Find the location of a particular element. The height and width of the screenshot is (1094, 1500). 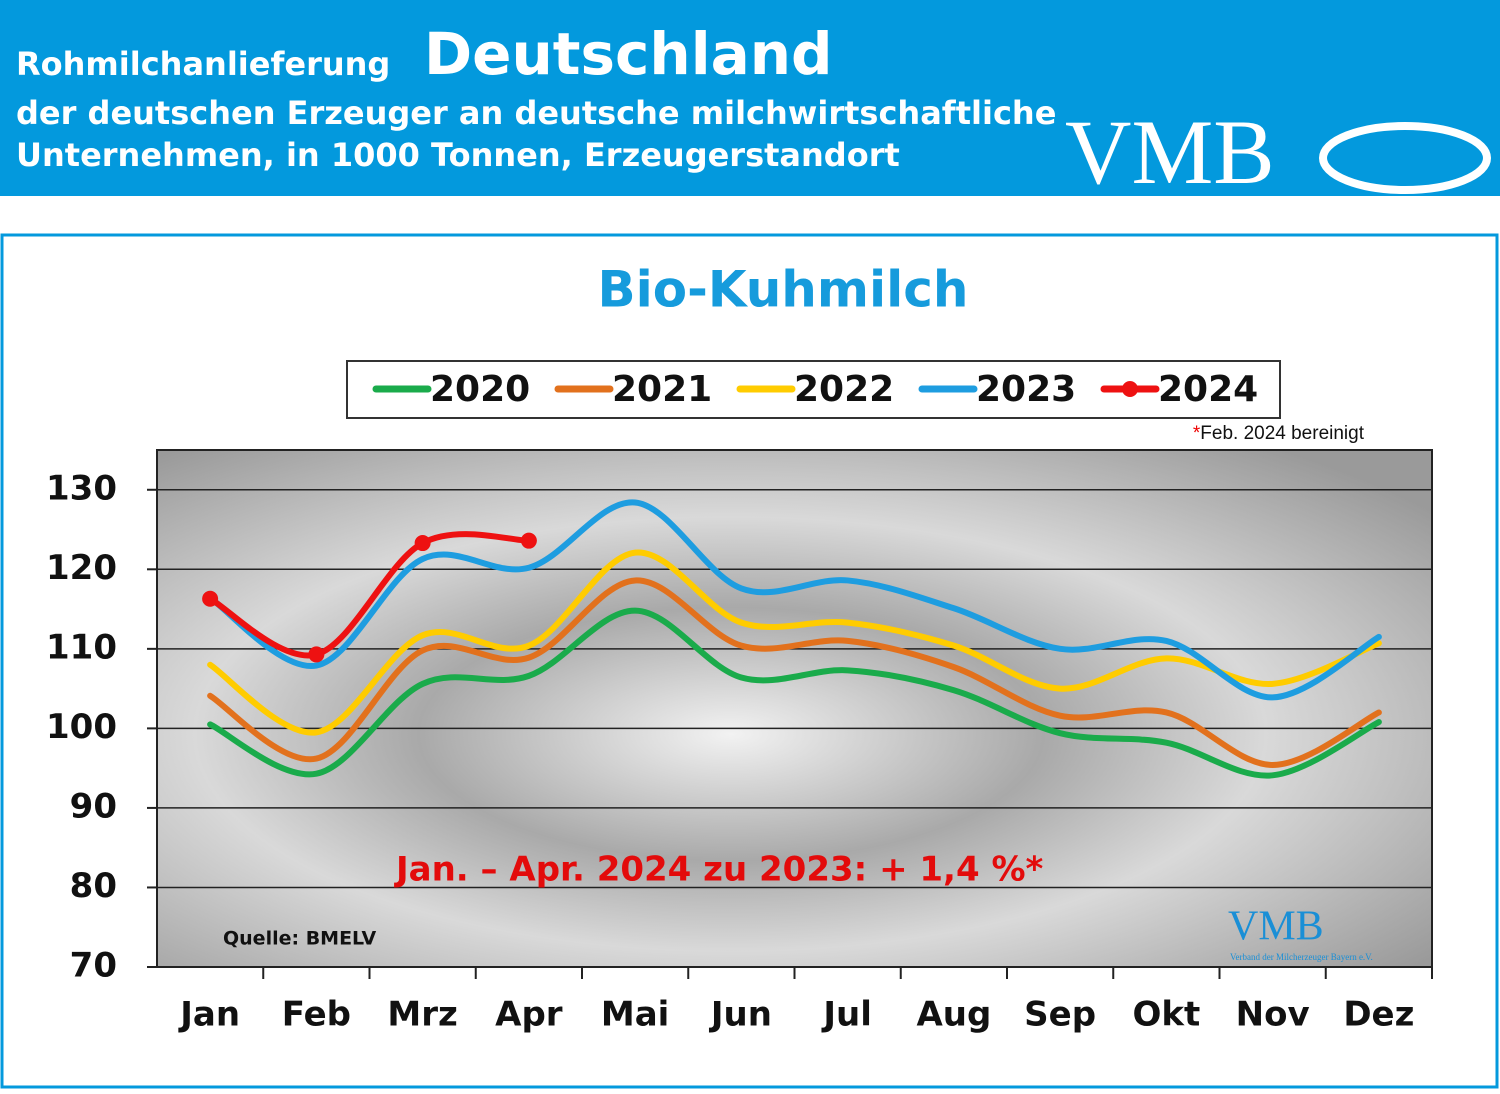

x-tick-label: Sep is located at coordinates (1060, 1015).